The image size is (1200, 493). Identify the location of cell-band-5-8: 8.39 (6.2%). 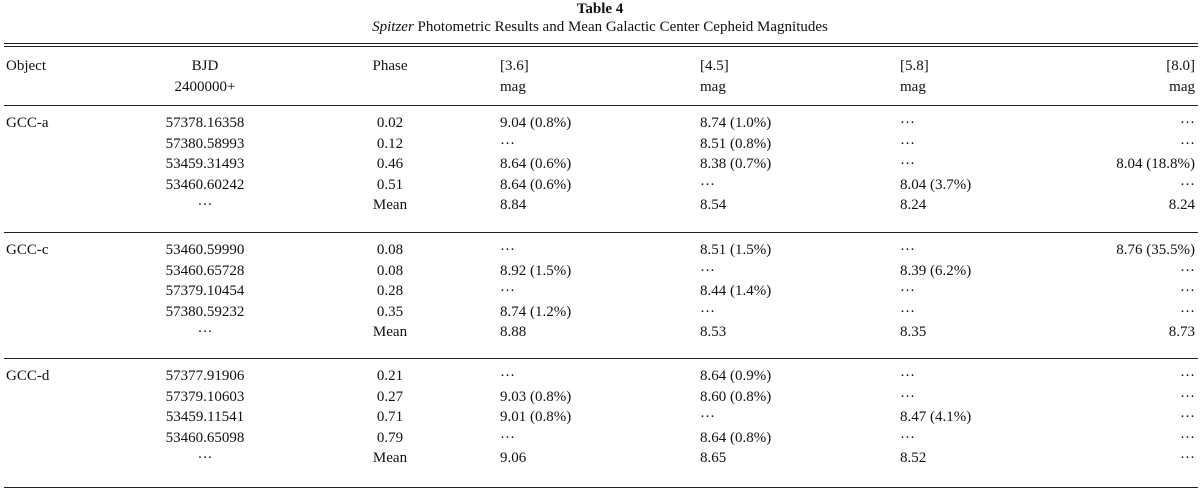
(936, 270).